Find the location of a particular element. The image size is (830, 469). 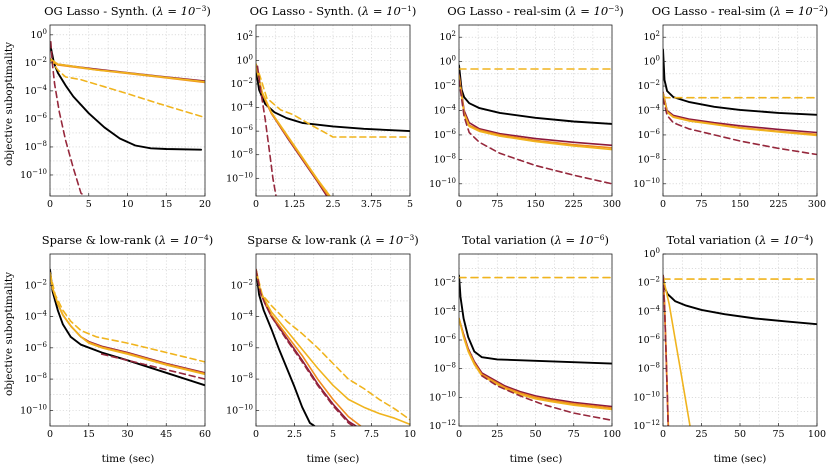

panel-title: OG Lasso - real-sim (λ = 10−2) is located at coordinates (740, 11).